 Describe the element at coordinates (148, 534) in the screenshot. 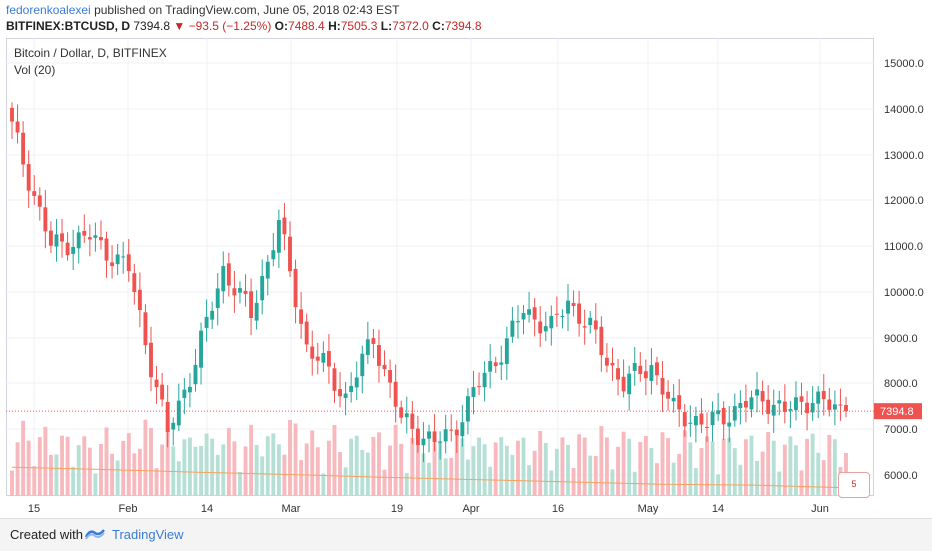

I see `tradingview-brand-link: TradingView` at that location.